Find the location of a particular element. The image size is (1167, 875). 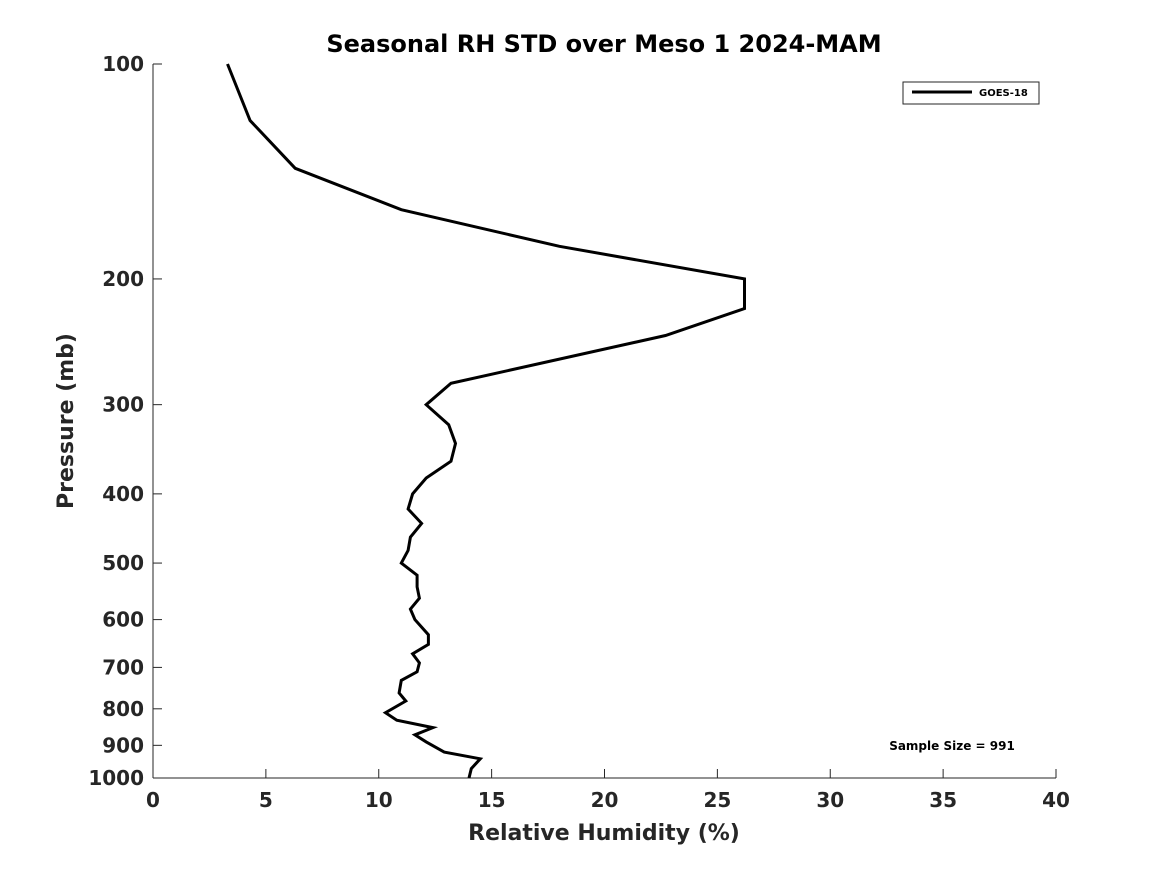

x-tick-label: 40 is located at coordinates (1056, 800).